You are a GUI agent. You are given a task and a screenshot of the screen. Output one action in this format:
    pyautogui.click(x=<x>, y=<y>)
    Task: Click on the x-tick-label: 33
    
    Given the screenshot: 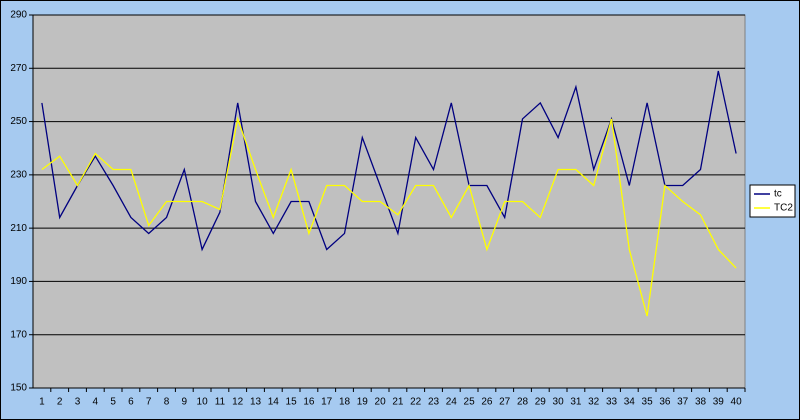 What is the action you would take?
    pyautogui.click(x=612, y=402)
    